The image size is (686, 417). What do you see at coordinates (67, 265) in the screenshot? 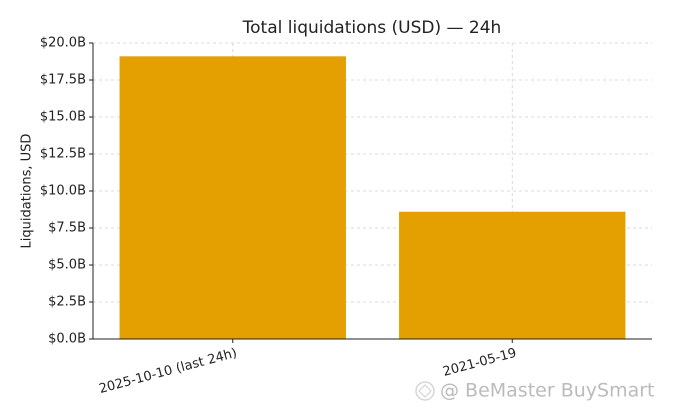
I see `y-tick-label: $5.0B` at bounding box center [67, 265].